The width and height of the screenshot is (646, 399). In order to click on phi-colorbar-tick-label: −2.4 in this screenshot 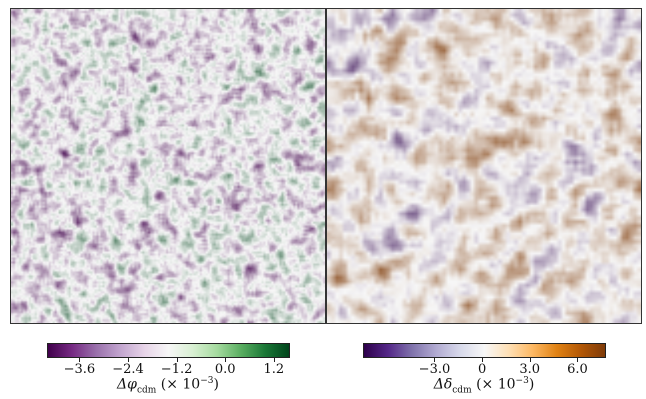, I will do `click(128, 369)`.